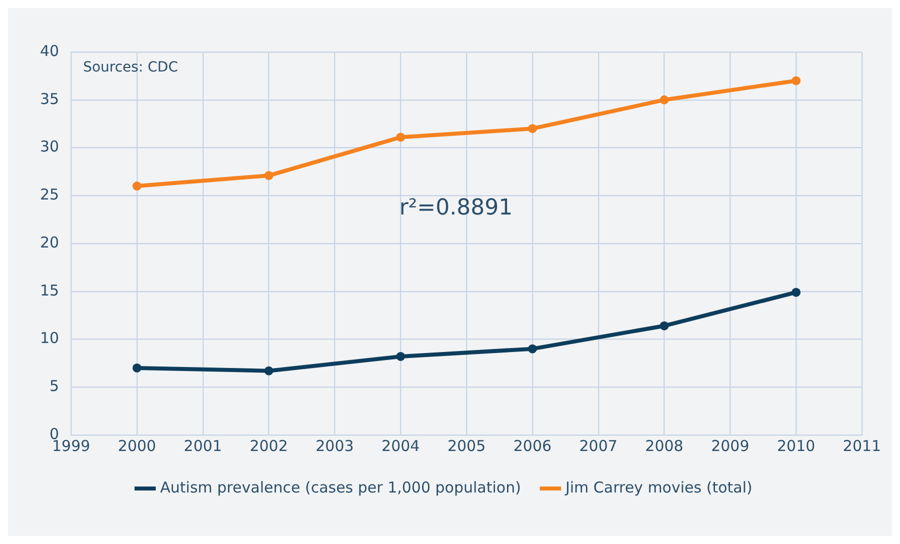  Describe the element at coordinates (796, 445) in the screenshot. I see `x-tick-label: 2010` at that location.